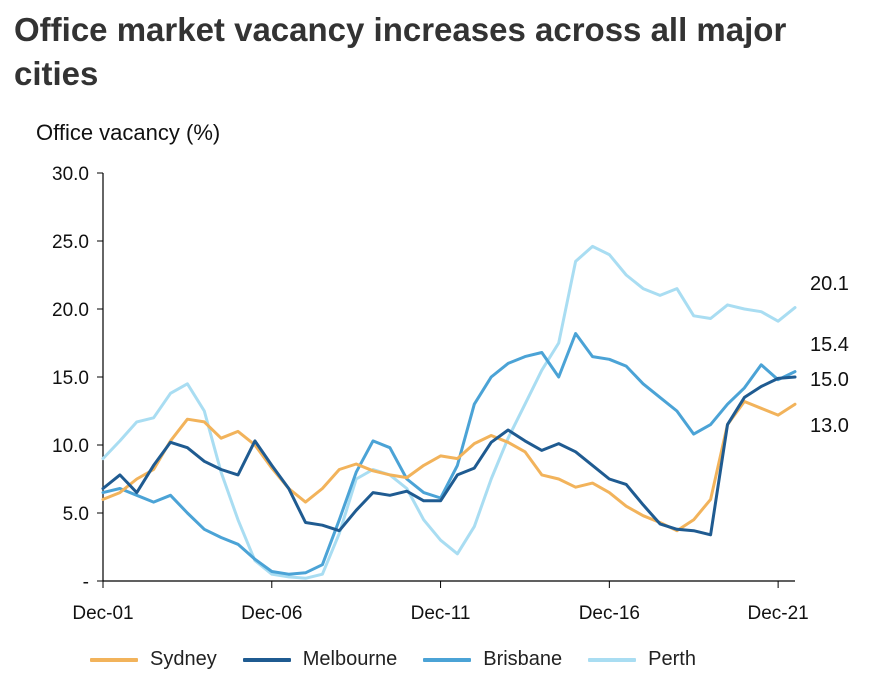 The image size is (886, 690). I want to click on x-tick-label: Dec-11, so click(441, 613).